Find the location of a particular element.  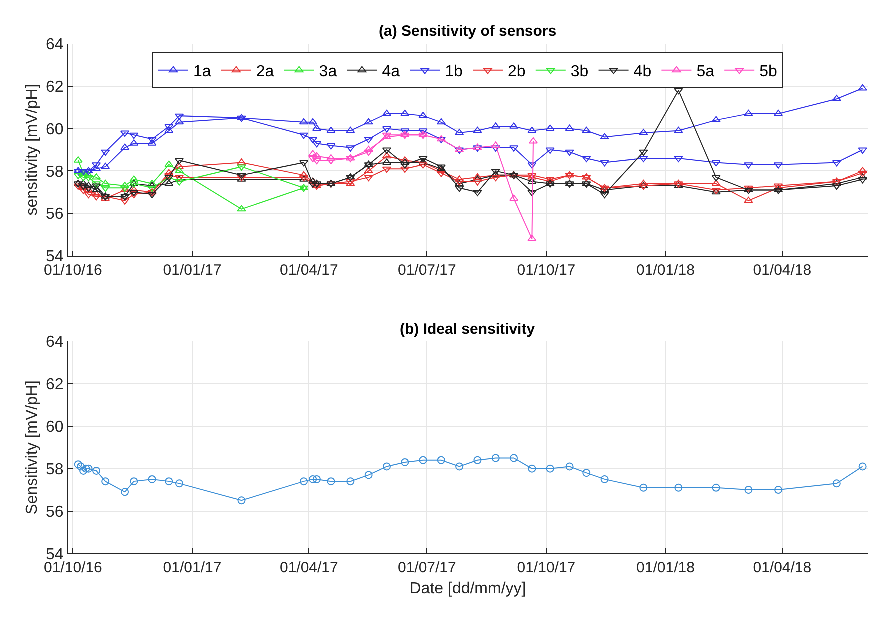

x-axis-title: Date [dd/mm/yy] is located at coordinates (468, 589).